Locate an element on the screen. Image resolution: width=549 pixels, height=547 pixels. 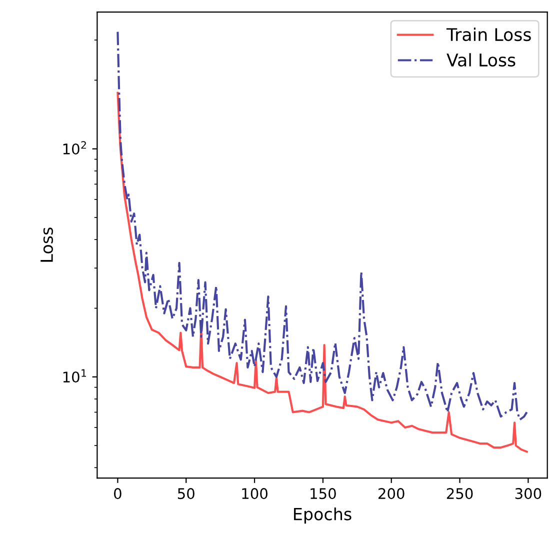
x-tick-label: 250 is located at coordinates (459, 494).